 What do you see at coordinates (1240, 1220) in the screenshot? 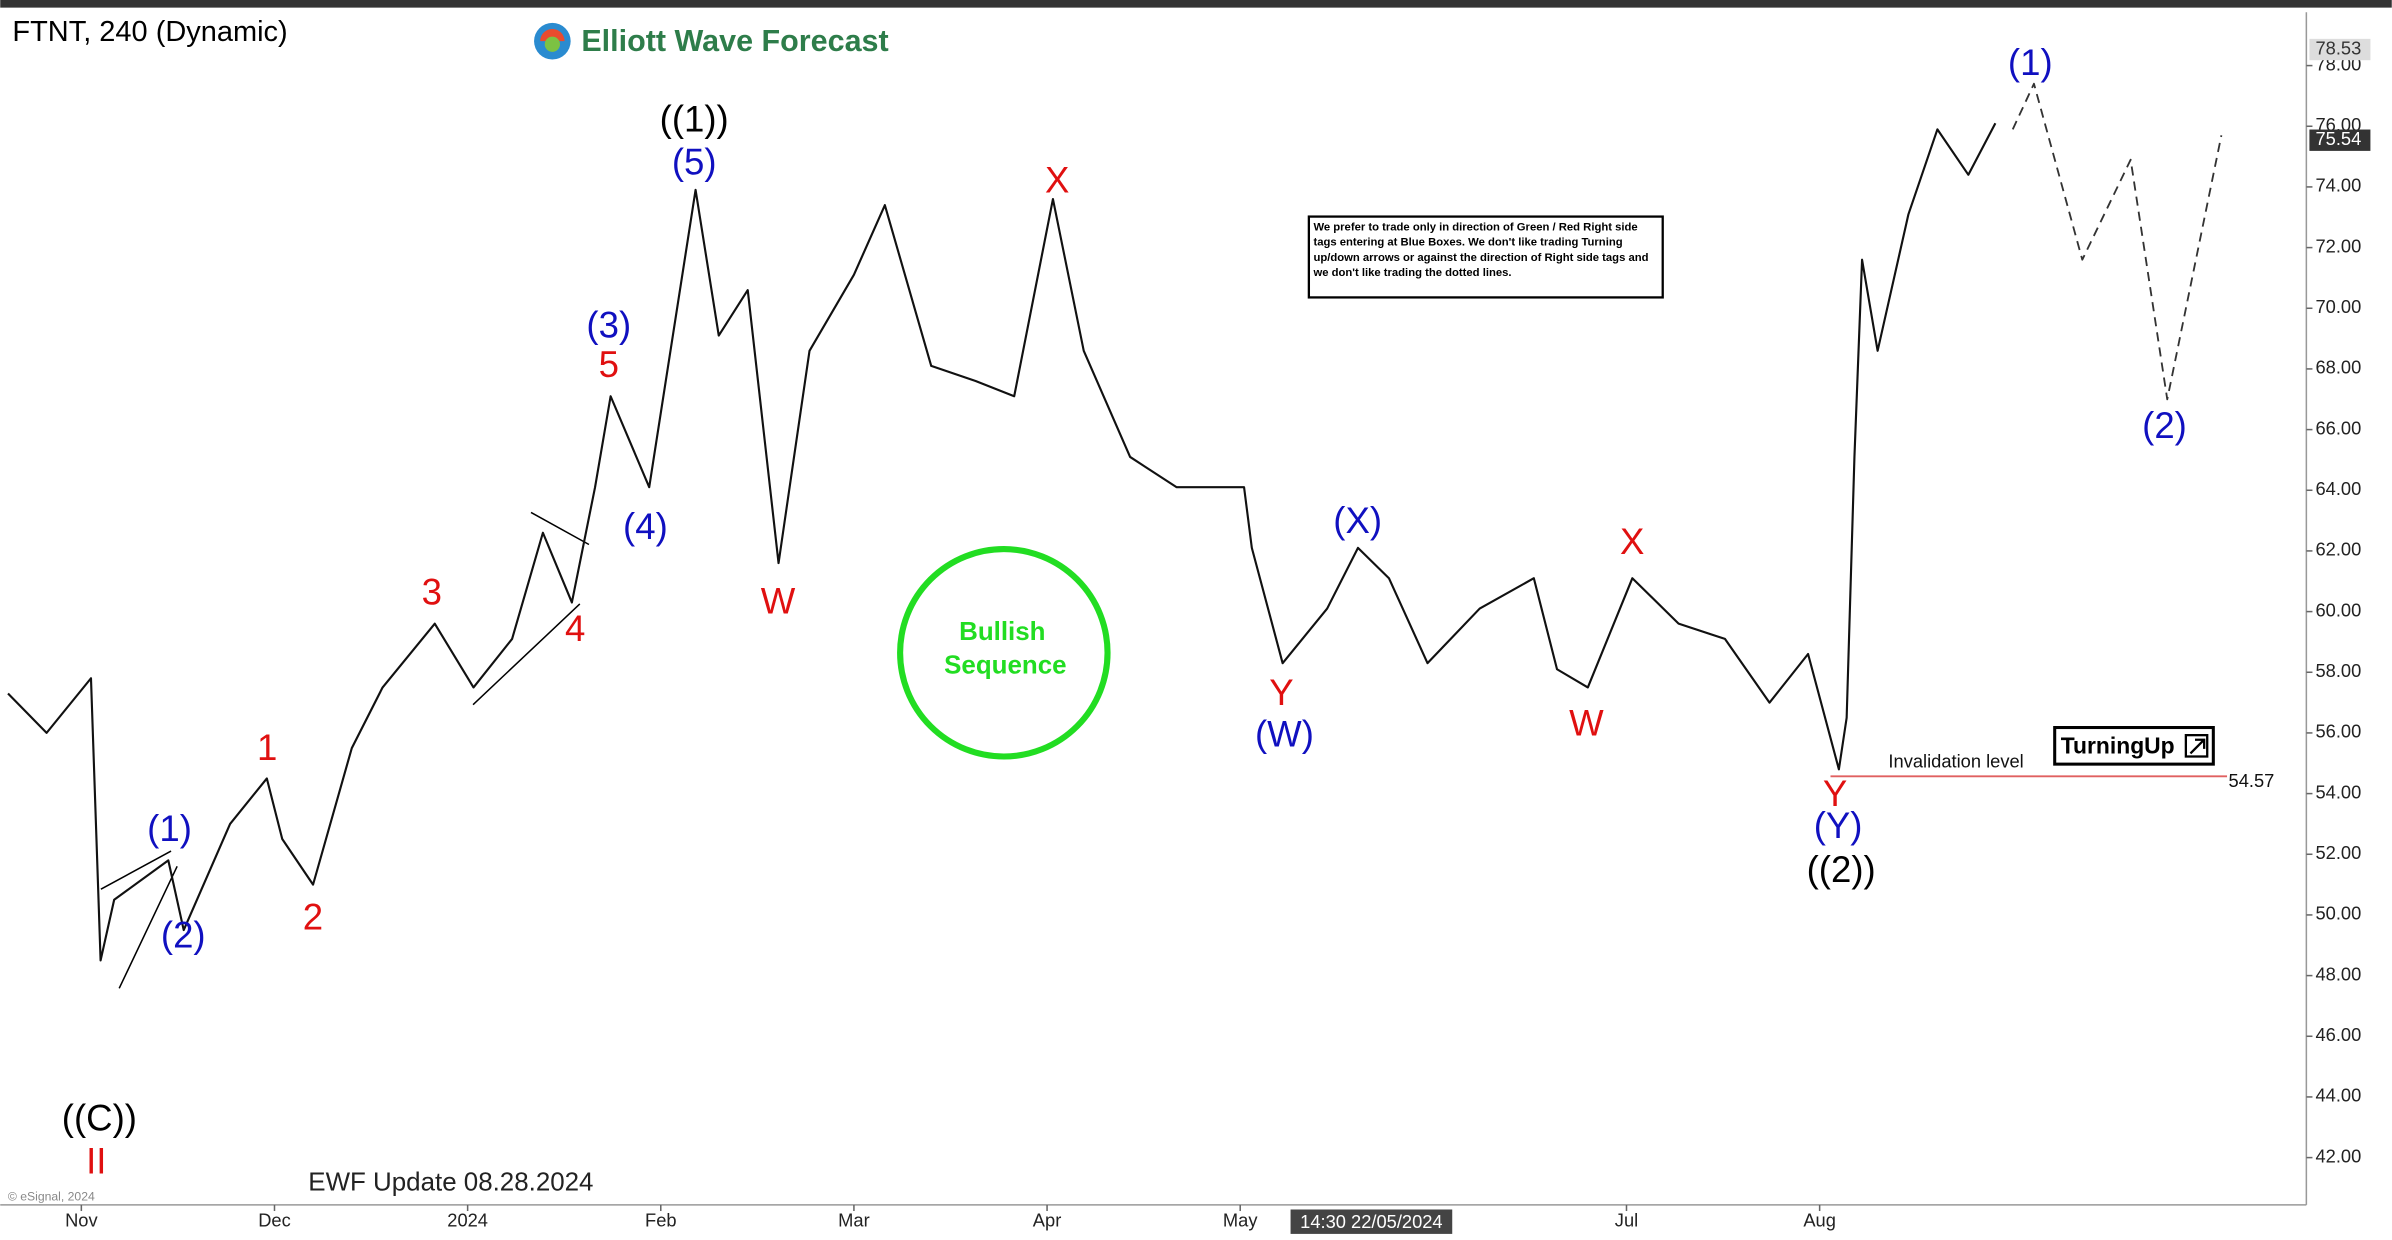
I see `x-tick-label: May` at bounding box center [1240, 1220].